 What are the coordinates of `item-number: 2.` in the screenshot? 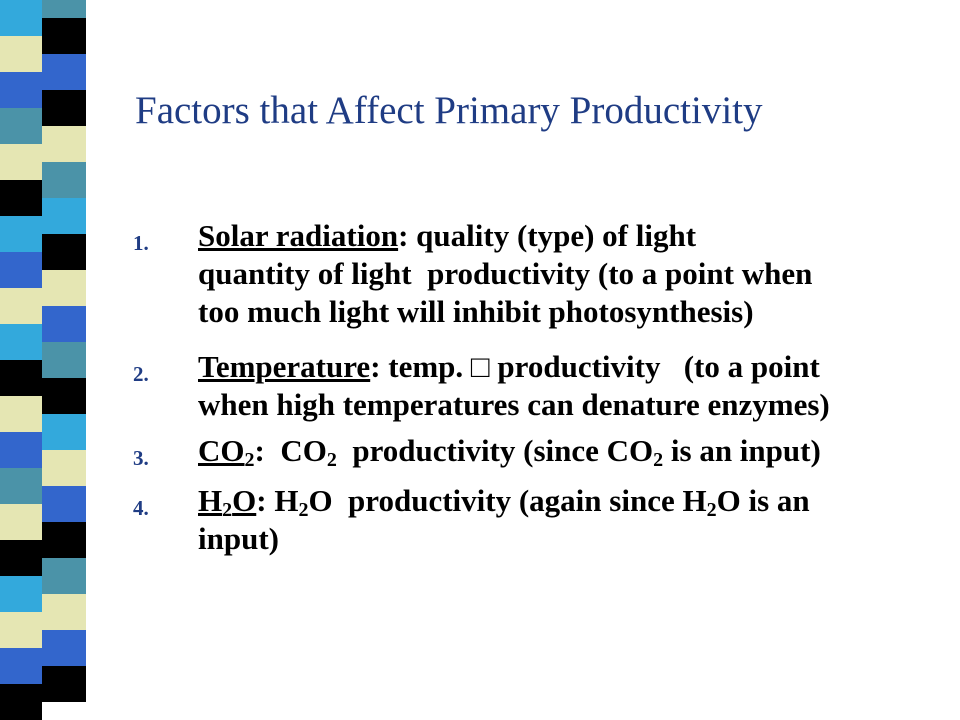 It's located at (141, 374).